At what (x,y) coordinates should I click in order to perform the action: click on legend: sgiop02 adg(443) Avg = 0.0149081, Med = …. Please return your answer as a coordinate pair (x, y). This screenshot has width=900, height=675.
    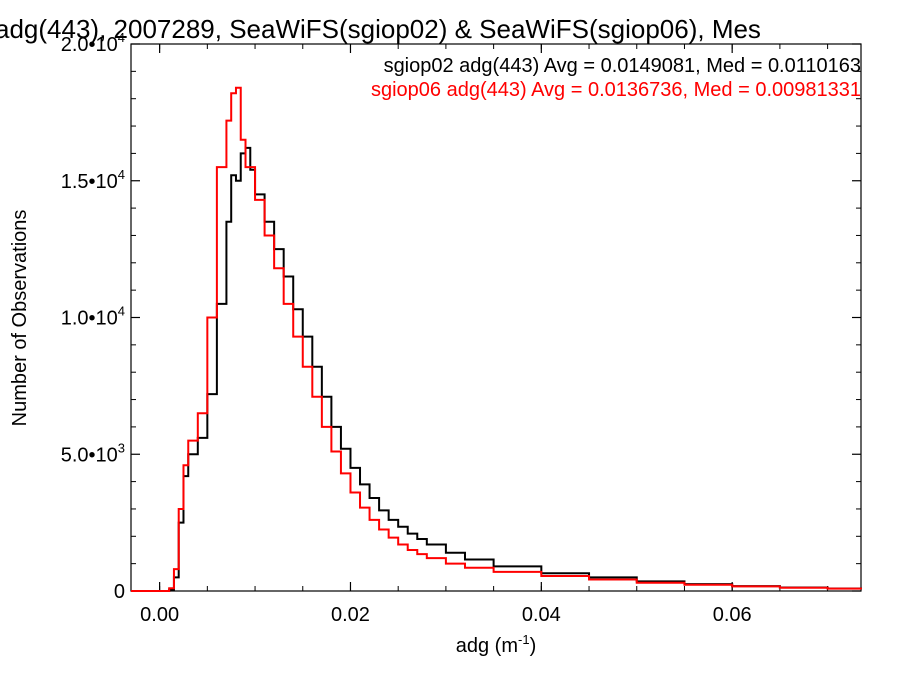
    Looking at the image, I should click on (616, 78).